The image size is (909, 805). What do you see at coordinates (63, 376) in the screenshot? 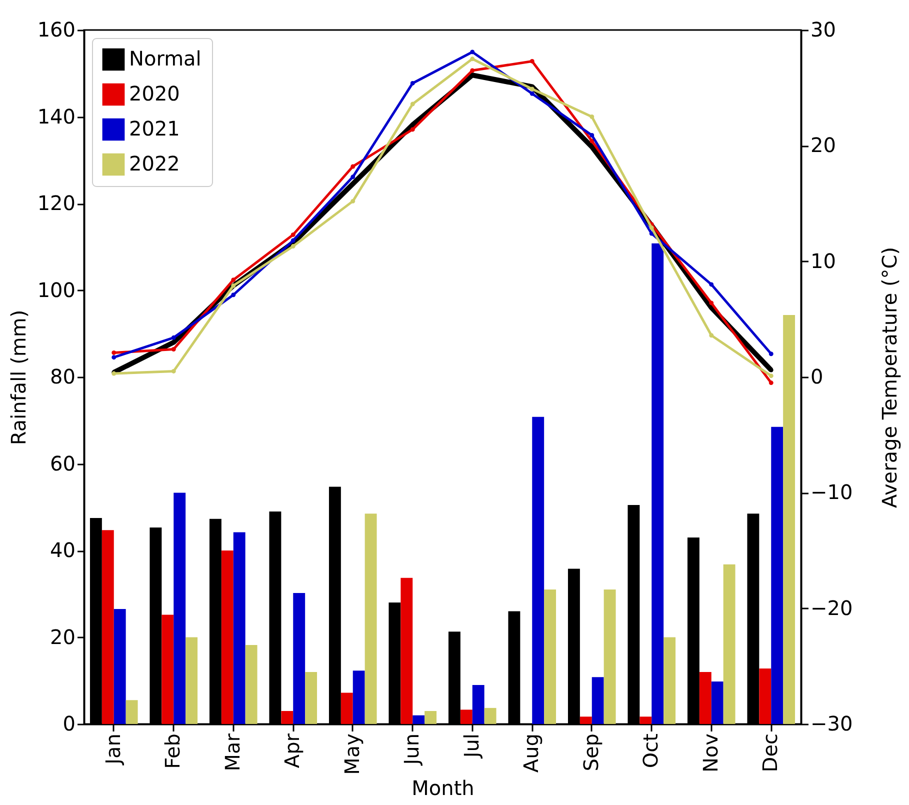
I see `y-tick-label: 80` at bounding box center [63, 376].